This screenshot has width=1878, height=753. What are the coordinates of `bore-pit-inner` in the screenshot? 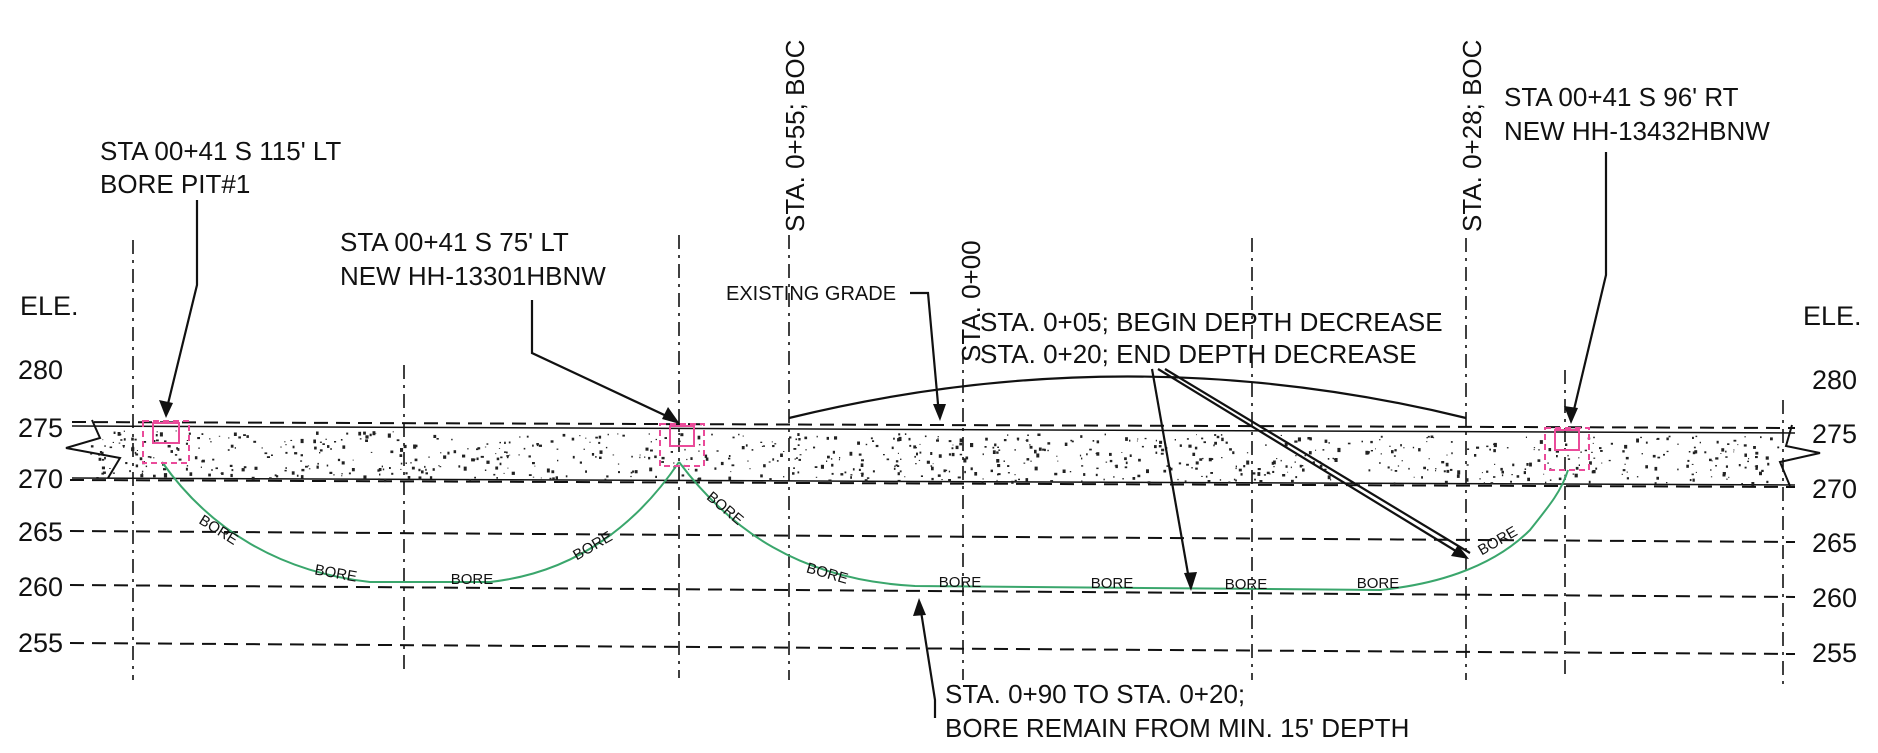 It's located at (166, 433).